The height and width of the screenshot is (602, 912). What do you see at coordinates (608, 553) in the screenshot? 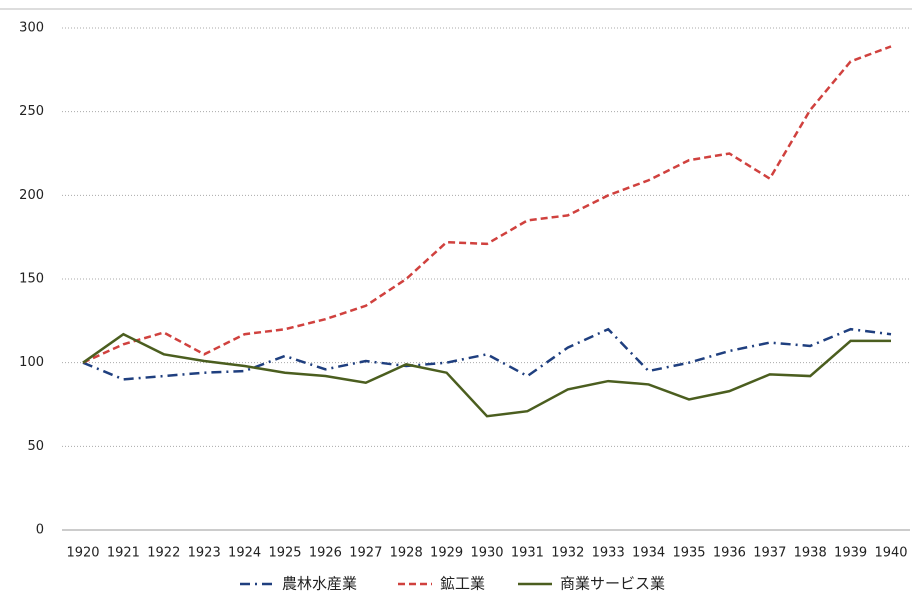
I see `x-tick-label: 1933` at bounding box center [608, 553].